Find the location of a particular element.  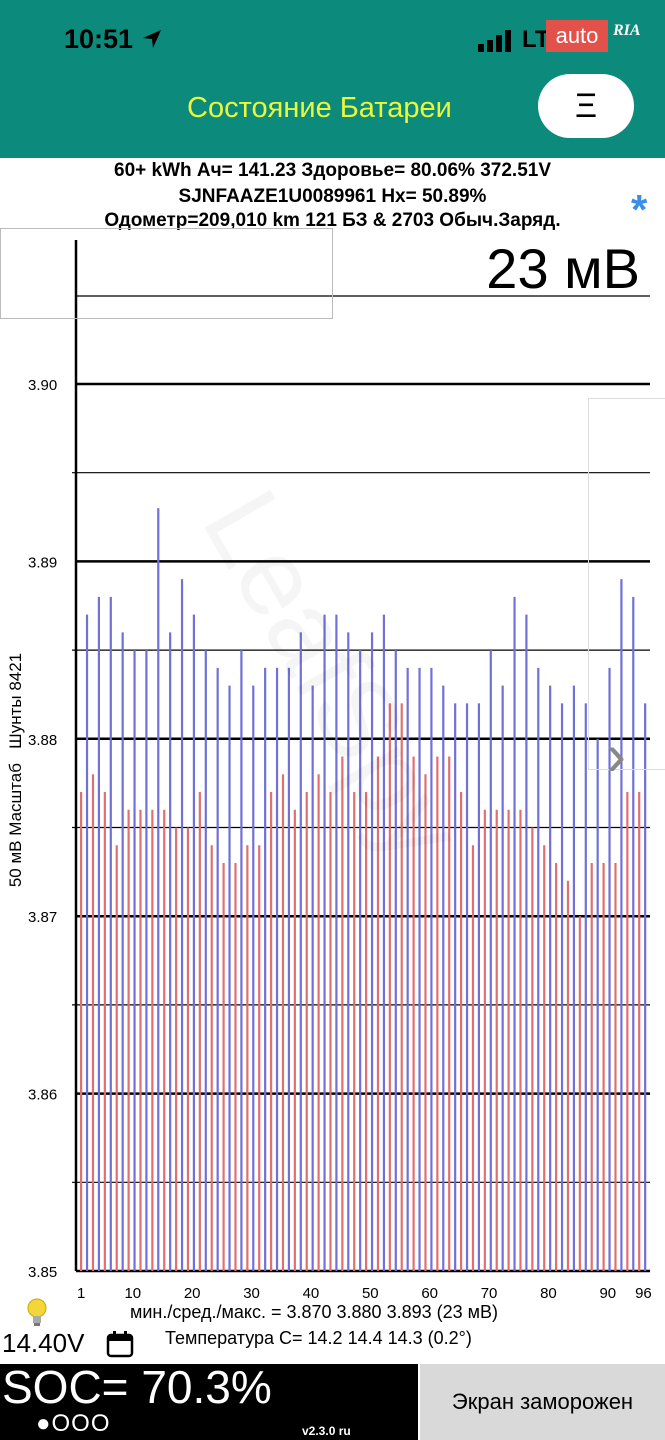

x-tick-label: 20 is located at coordinates (192, 1292).